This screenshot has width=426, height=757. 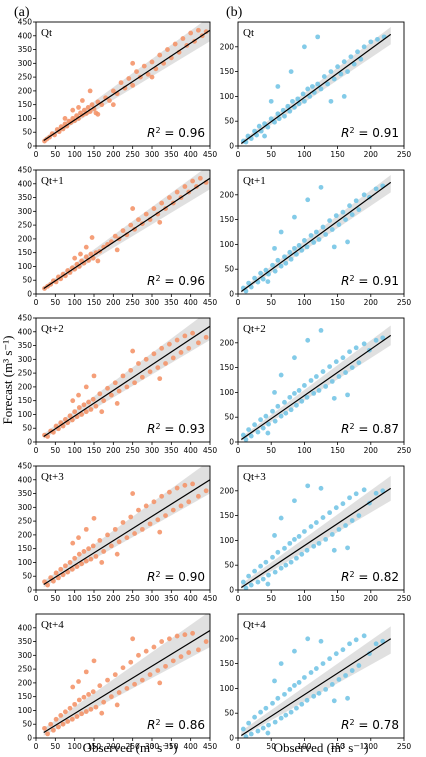 What do you see at coordinates (404, 154) in the screenshot?
I see `x-tick-label: 250` at bounding box center [404, 154].